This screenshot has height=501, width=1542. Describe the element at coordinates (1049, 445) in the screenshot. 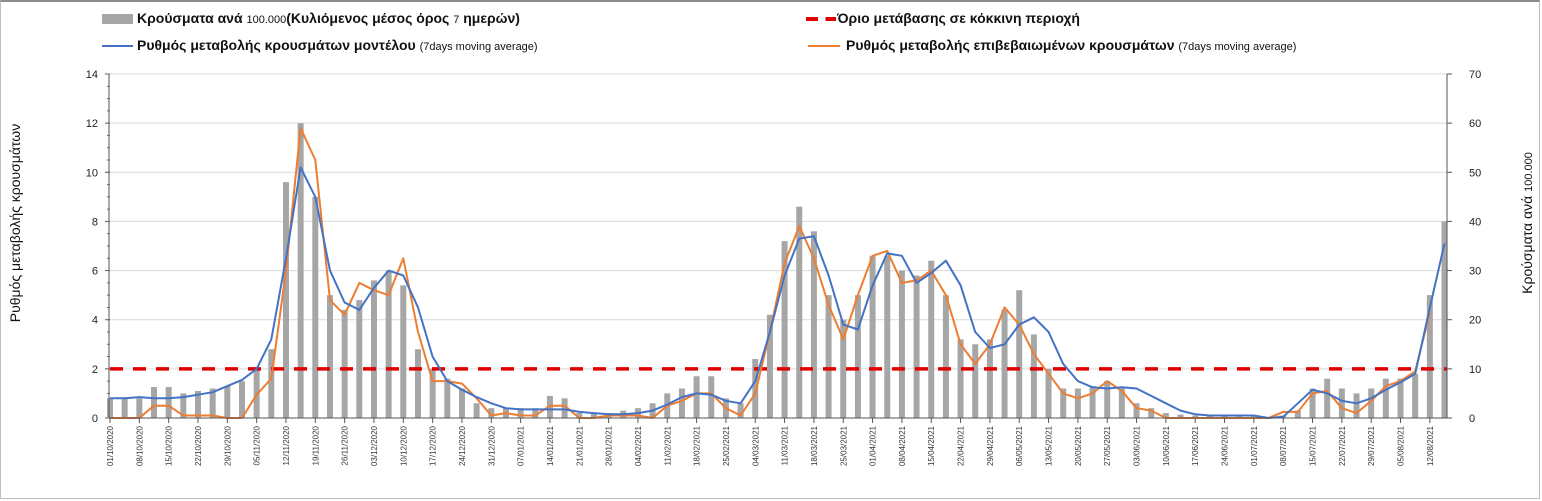

I see `x-tick-label: 13/05/2021` at that location.